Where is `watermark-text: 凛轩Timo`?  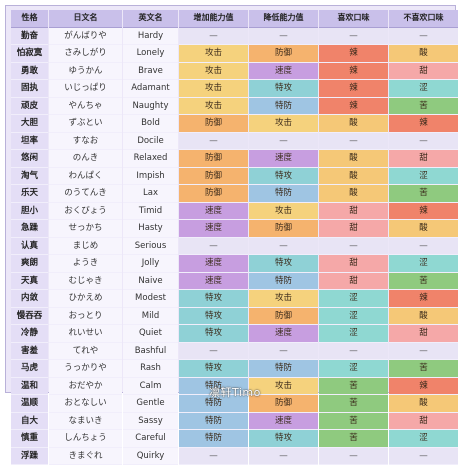 watermark-text: 凛轩Timo is located at coordinates (235, 392).